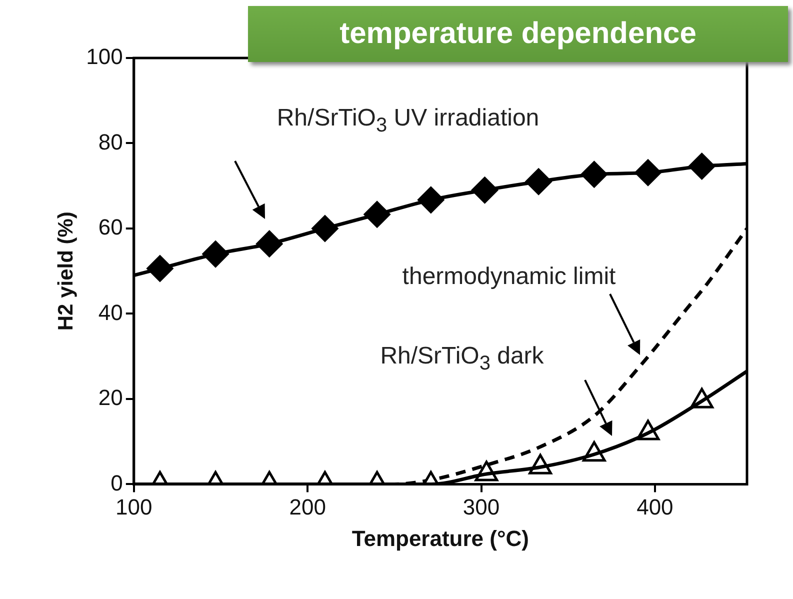  I want to click on x-tick-label: 200, so click(307, 507).